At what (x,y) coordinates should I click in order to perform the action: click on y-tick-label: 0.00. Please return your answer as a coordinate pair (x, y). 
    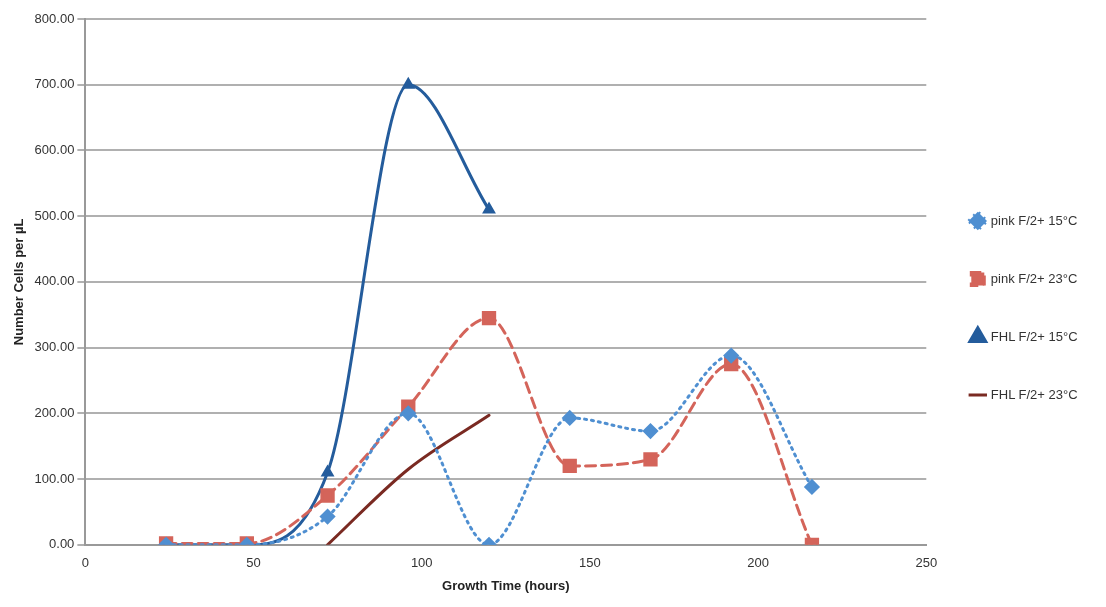
    Looking at the image, I should click on (62, 544).